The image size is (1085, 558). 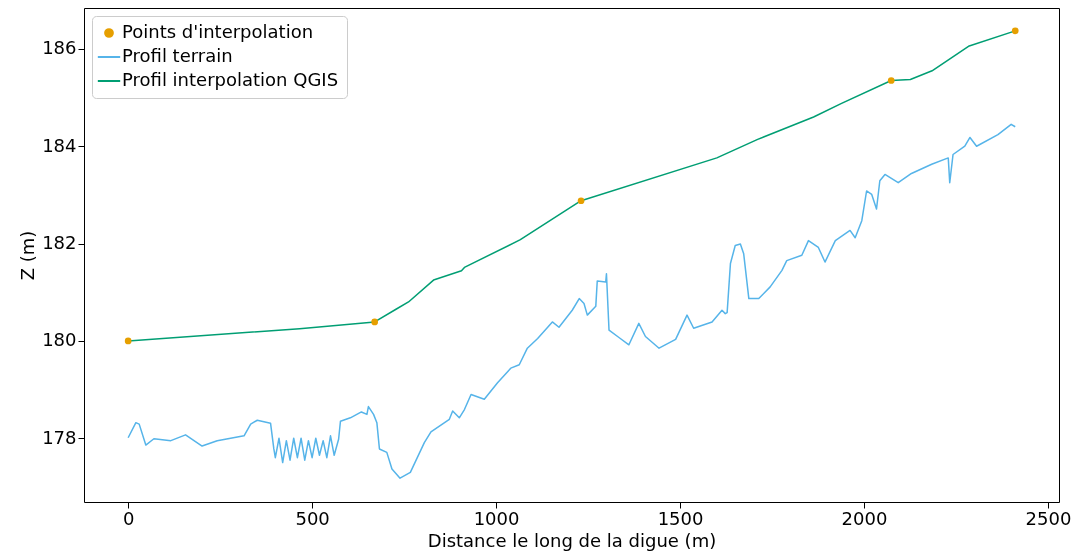 I want to click on x-tick-label: 0, so click(x=128, y=518).